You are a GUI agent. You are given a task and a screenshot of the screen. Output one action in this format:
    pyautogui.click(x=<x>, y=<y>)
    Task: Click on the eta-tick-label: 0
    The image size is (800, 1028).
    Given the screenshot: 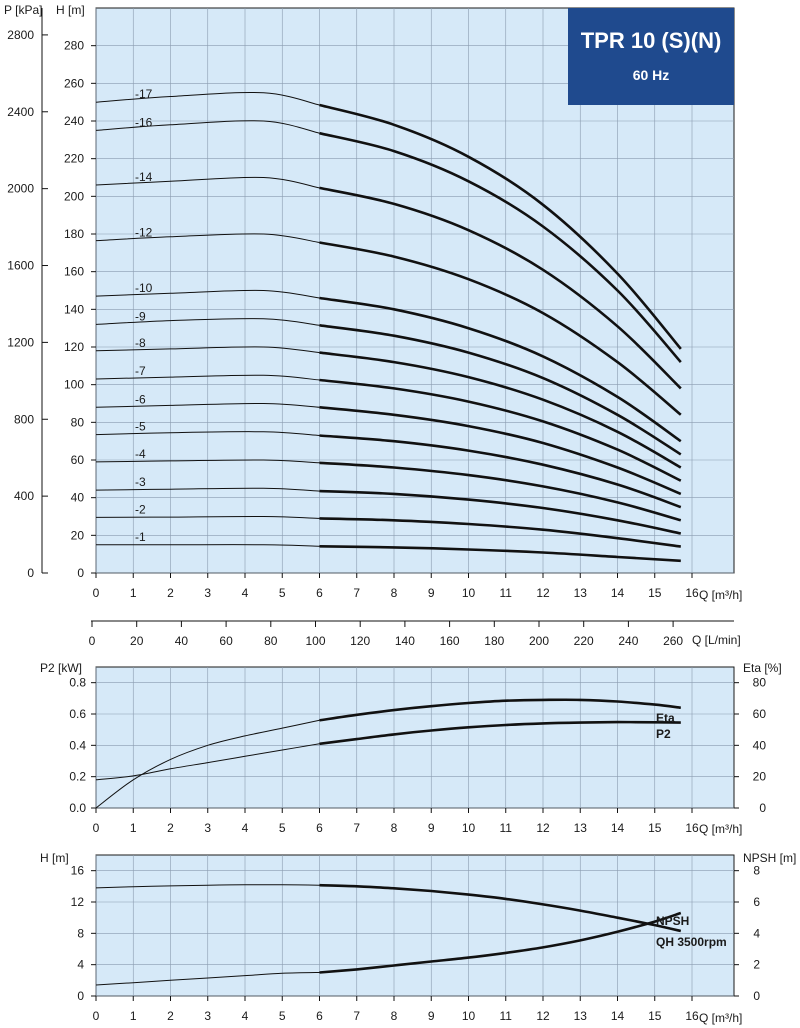 What is the action you would take?
    pyautogui.click(x=762, y=808)
    